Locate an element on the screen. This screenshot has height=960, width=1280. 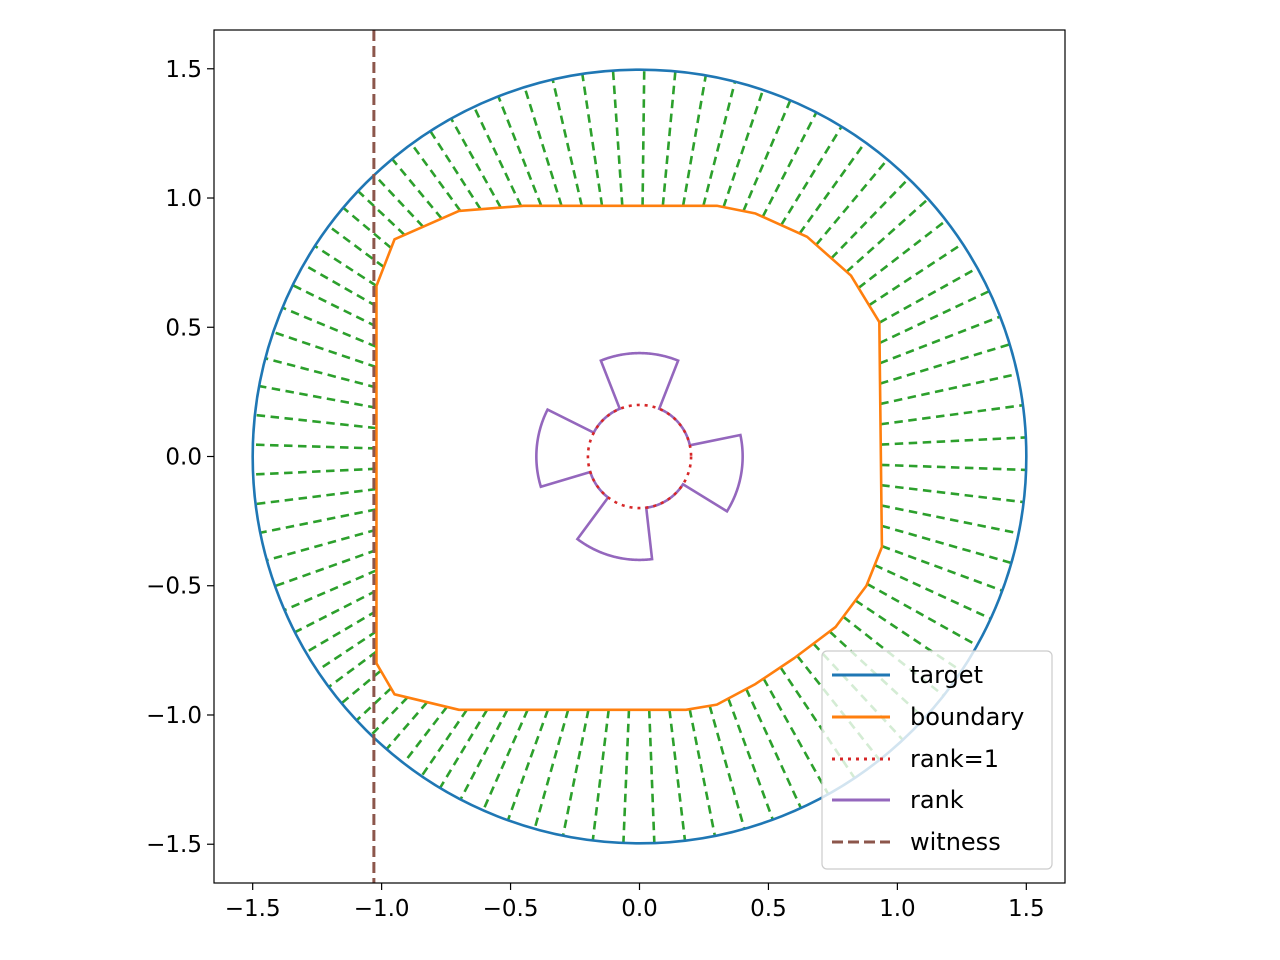
series-rank-curve is located at coordinates (639, 456).